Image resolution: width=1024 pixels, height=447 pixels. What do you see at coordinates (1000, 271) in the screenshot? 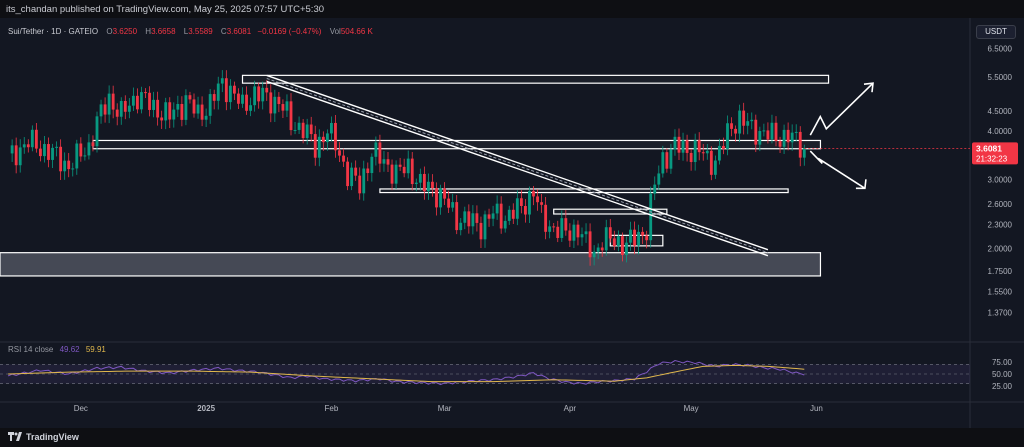
I see `price-tick-label: 1.7500` at bounding box center [1000, 271].